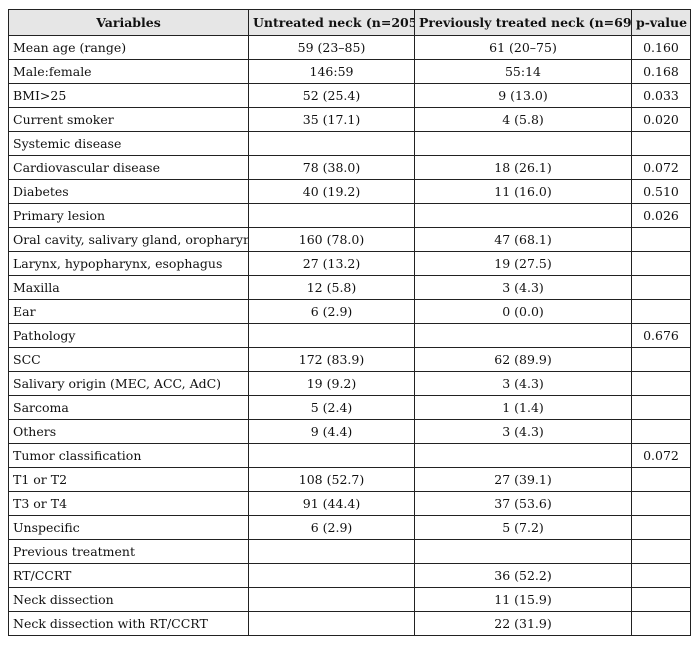 This screenshot has height=670, width=699. What do you see at coordinates (331, 503) in the screenshot?
I see `cell-untreated: 91 (44.4)` at bounding box center [331, 503].